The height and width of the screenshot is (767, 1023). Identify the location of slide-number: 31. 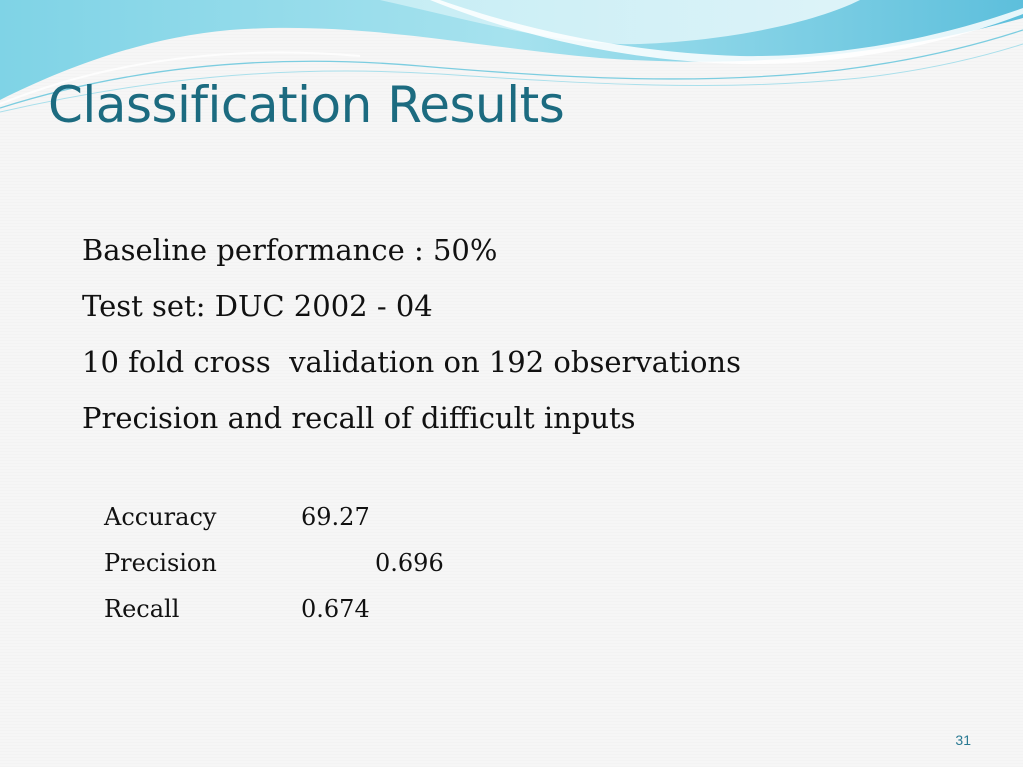
(963, 740).